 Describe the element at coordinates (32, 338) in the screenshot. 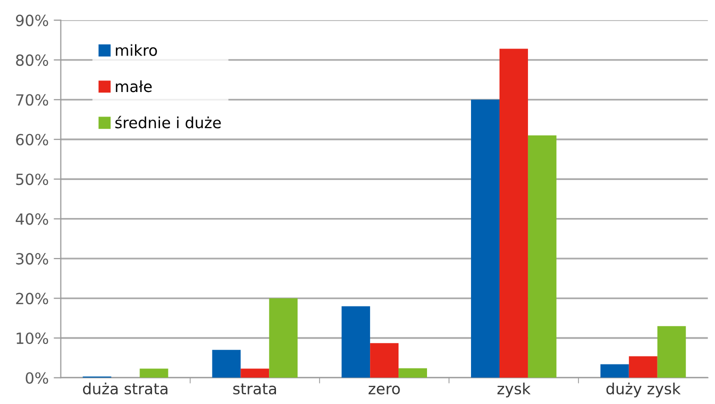

I see `y-tick-label: 10%` at that location.